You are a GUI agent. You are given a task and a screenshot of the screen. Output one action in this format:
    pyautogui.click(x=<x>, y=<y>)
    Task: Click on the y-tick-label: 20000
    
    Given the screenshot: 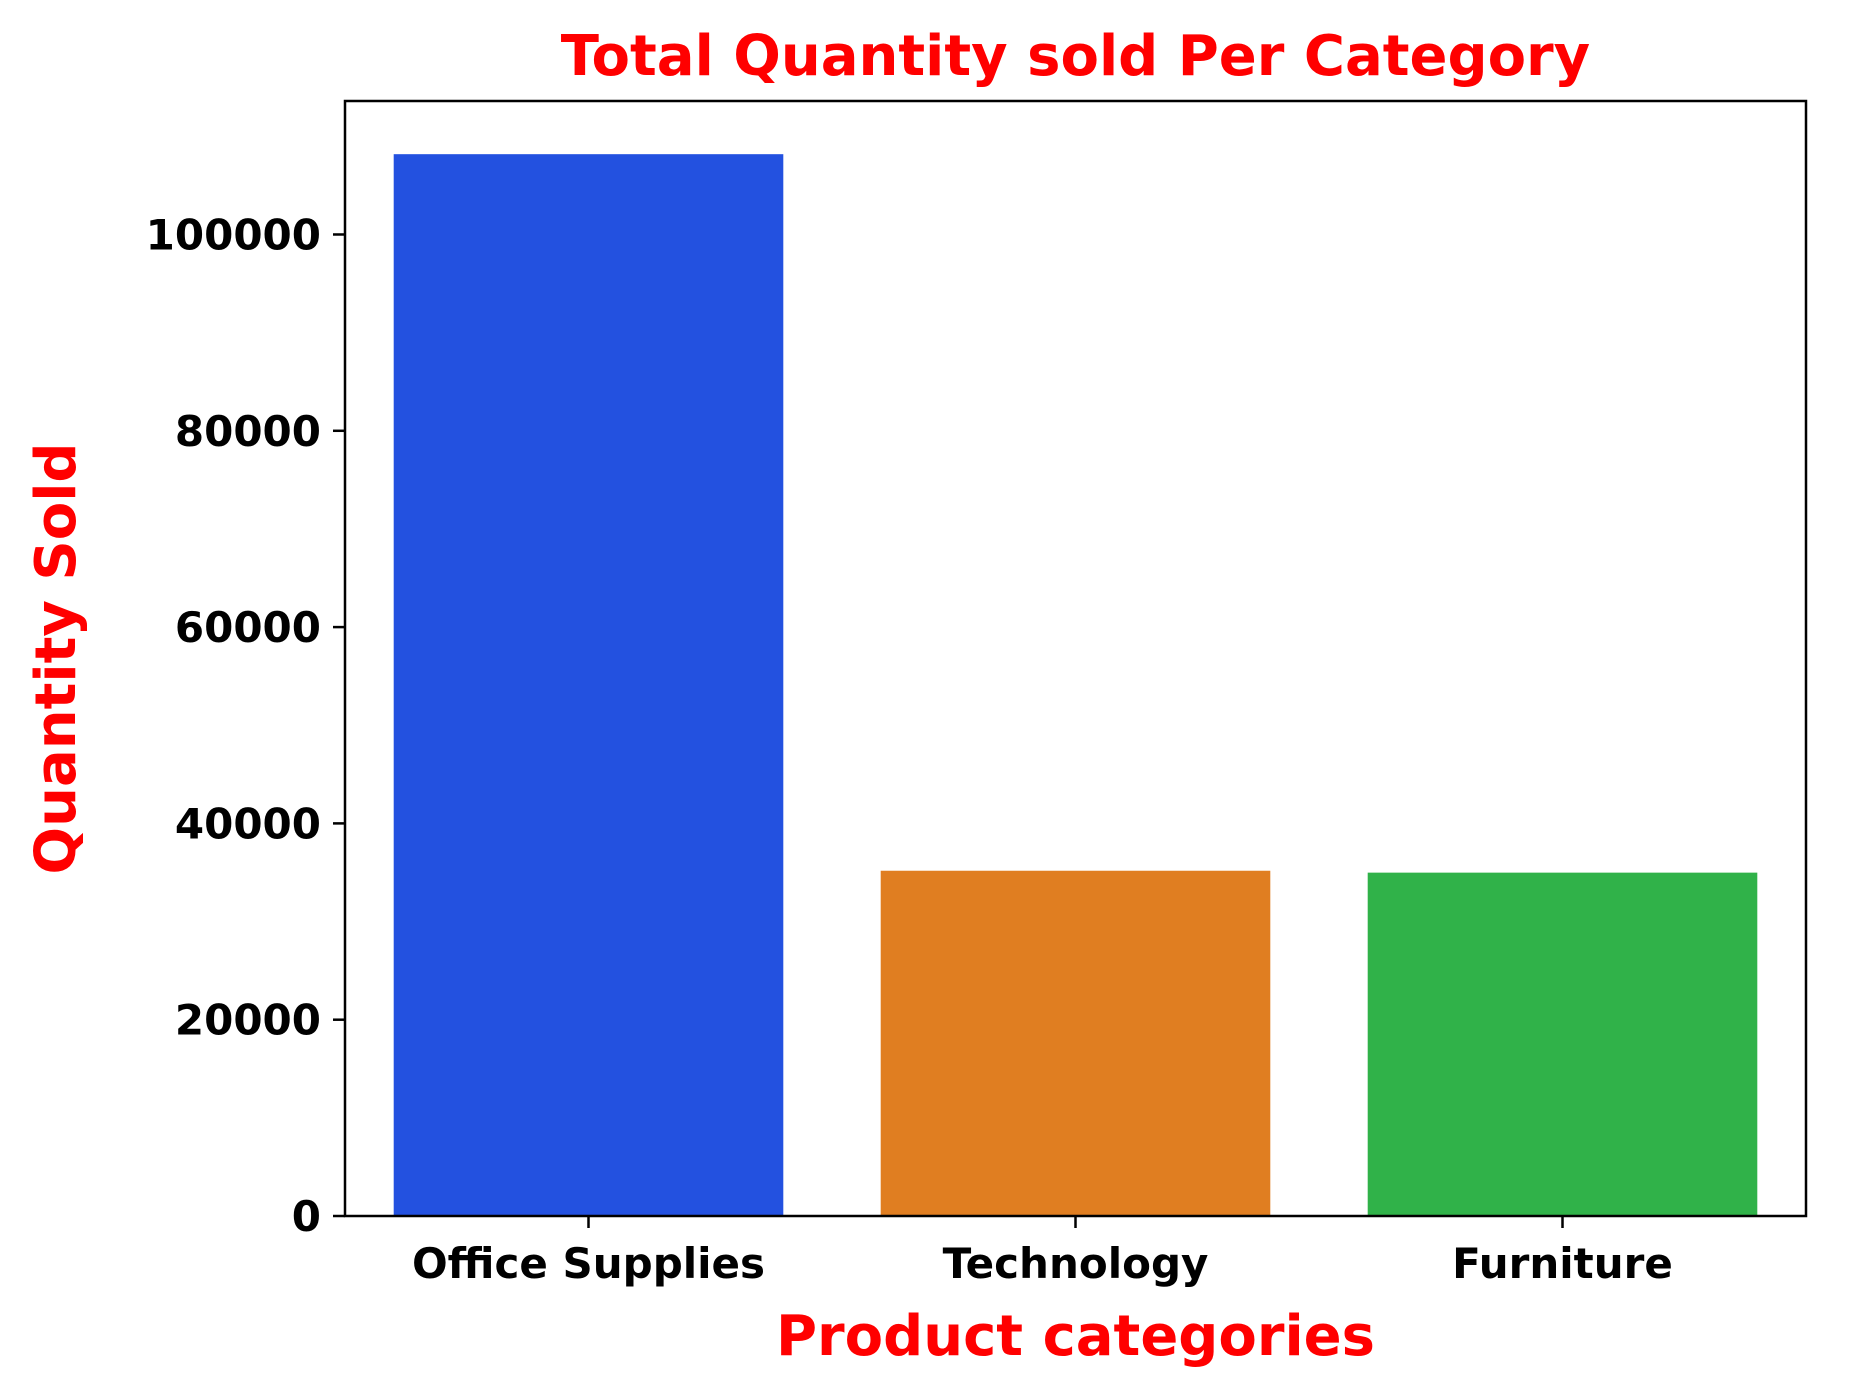 What is the action you would take?
    pyautogui.click(x=248, y=1020)
    